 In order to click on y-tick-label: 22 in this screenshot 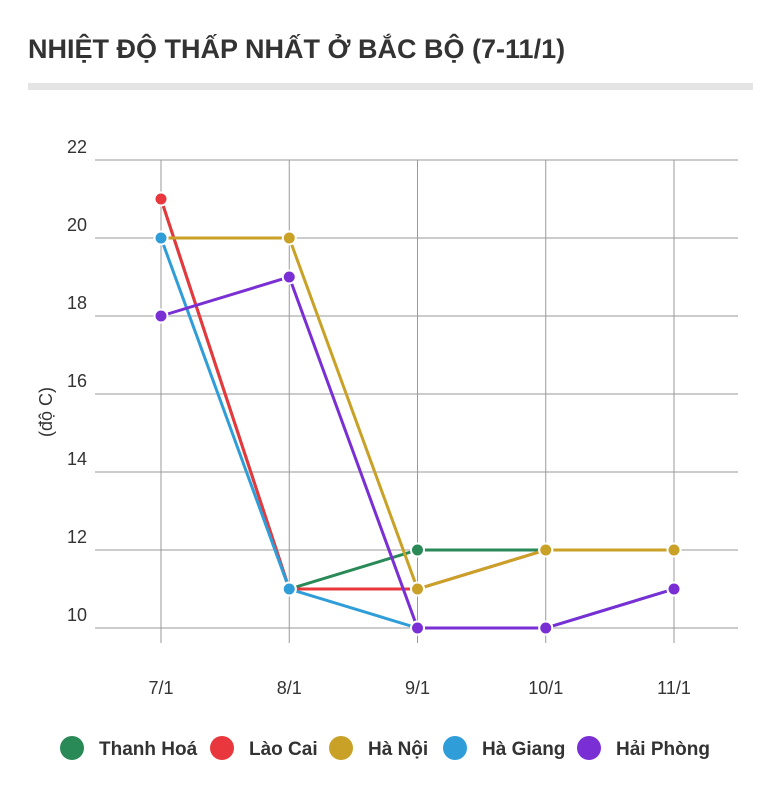, I will do `click(77, 147)`.